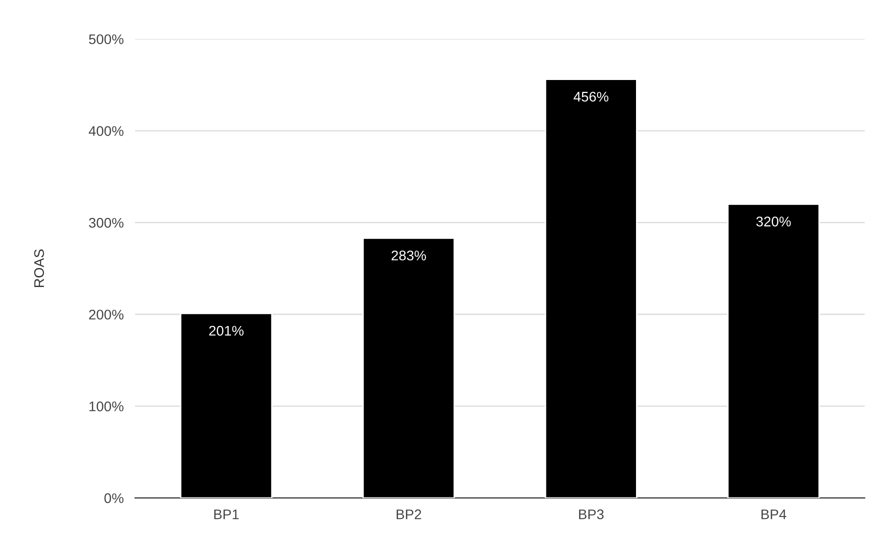 This screenshot has width=877, height=549. Describe the element at coordinates (226, 515) in the screenshot. I see `x-tick-label: BP1` at that location.